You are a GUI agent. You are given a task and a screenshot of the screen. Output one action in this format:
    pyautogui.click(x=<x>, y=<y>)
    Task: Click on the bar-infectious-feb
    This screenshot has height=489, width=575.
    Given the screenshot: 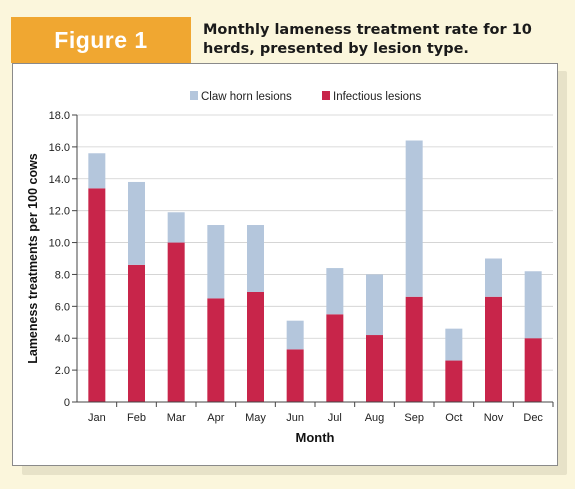 What is the action you would take?
    pyautogui.click(x=136, y=333)
    